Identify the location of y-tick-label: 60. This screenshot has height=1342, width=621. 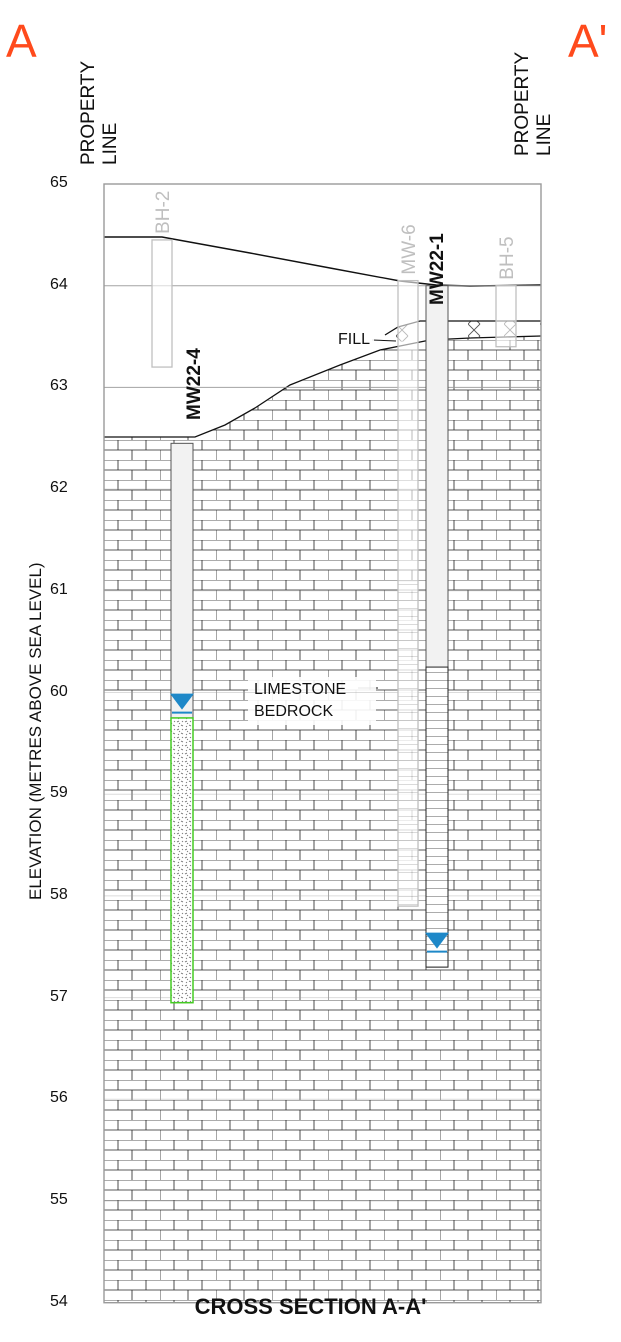
(59, 691).